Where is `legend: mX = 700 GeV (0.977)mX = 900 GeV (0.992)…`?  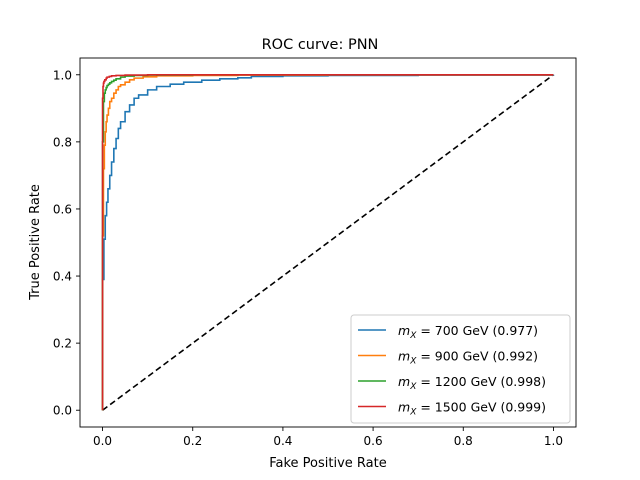
legend: mX = 700 GeV (0.977)mX = 900 GeV (0.992)… is located at coordinates (460, 369).